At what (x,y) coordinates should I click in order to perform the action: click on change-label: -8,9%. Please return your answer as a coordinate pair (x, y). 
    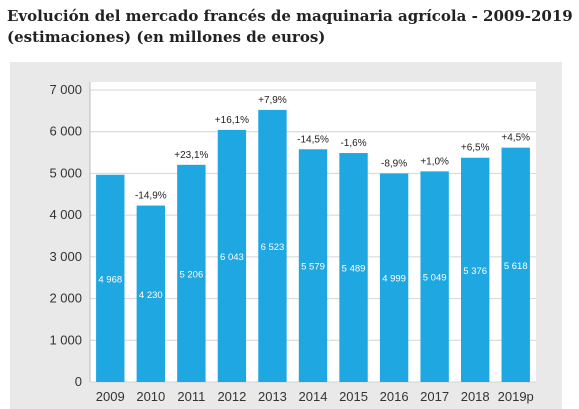
    Looking at the image, I should click on (394, 163).